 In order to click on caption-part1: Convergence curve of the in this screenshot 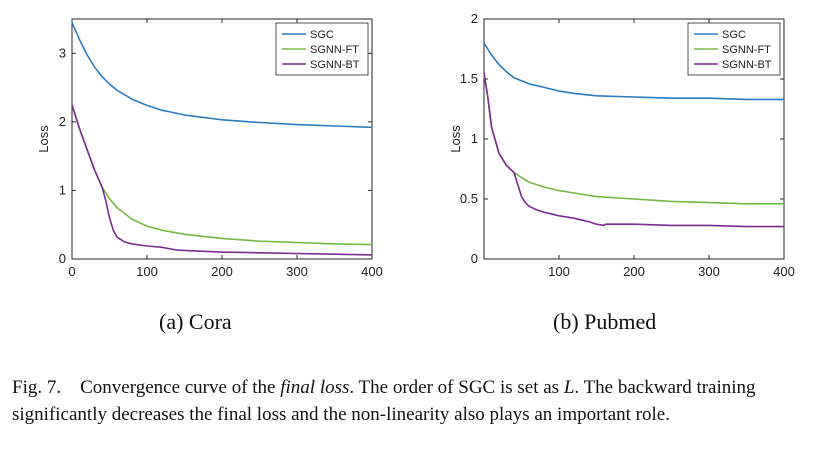, I will do `click(180, 387)`.